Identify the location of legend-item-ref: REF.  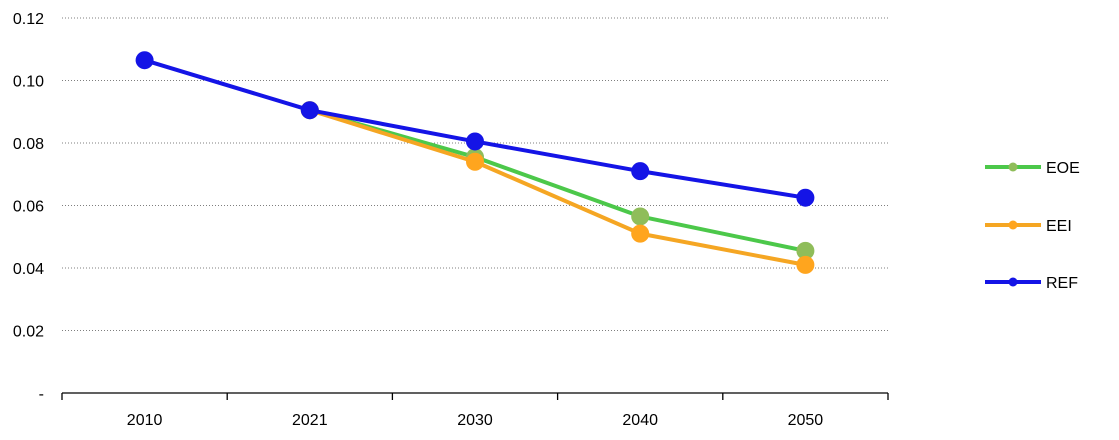
(1031, 283).